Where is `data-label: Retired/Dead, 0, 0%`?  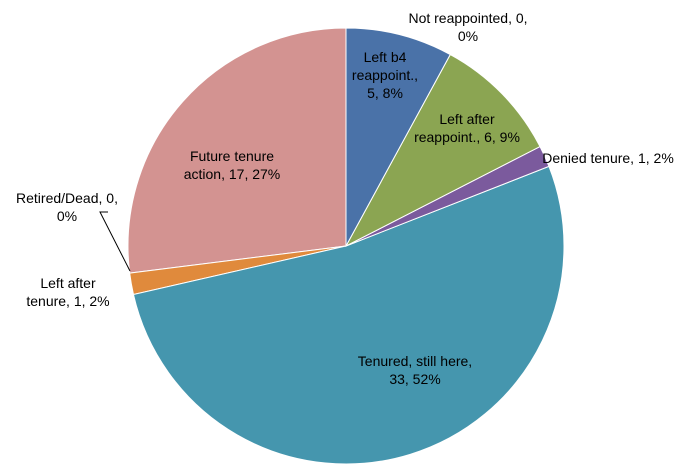
data-label: Retired/Dead, 0, 0% is located at coordinates (67, 207).